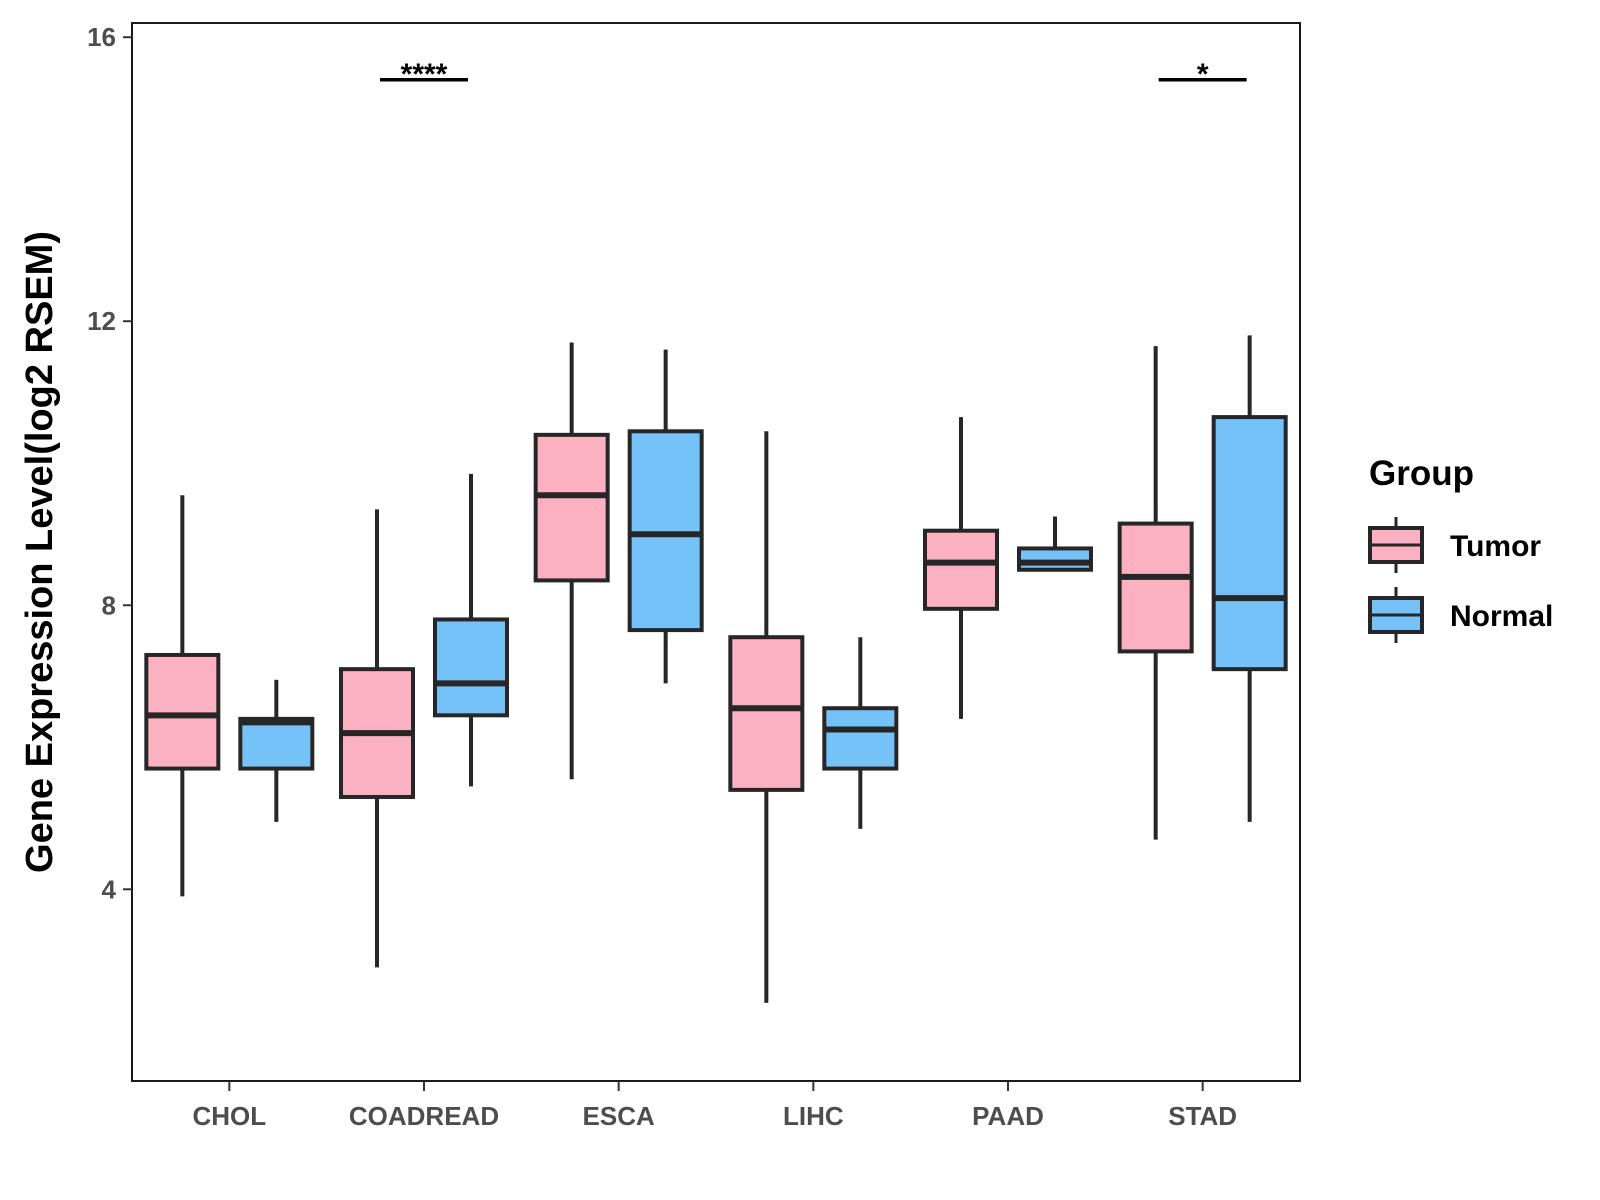 Image resolution: width=1600 pixels, height=1200 pixels. What do you see at coordinates (1202, 1116) in the screenshot?
I see `x-tick-label-stad: STAD` at bounding box center [1202, 1116].